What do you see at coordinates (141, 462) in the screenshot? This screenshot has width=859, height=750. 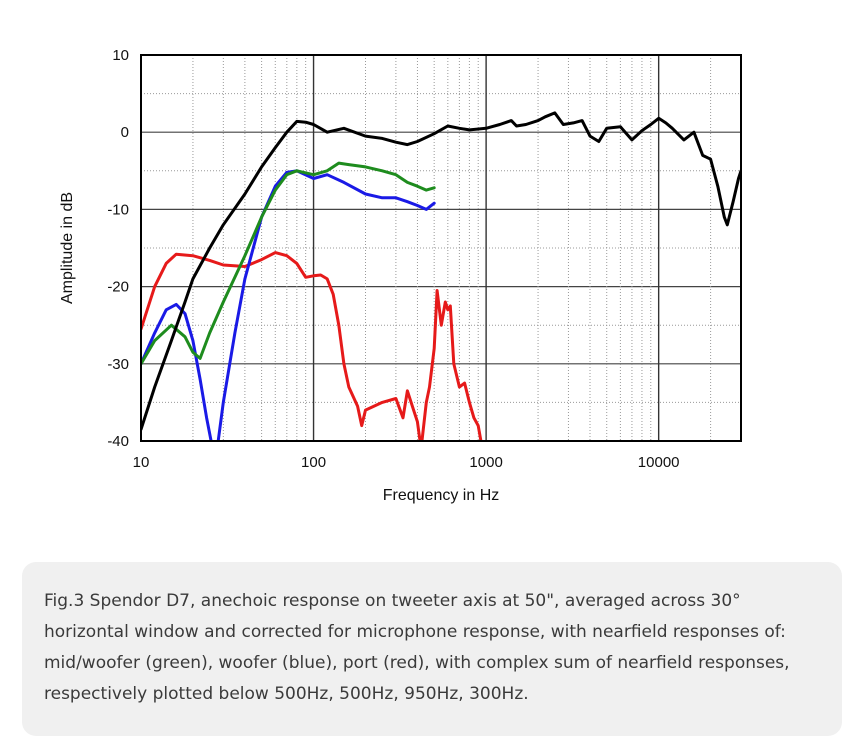 I see `x-tick-label: 10` at bounding box center [141, 462].